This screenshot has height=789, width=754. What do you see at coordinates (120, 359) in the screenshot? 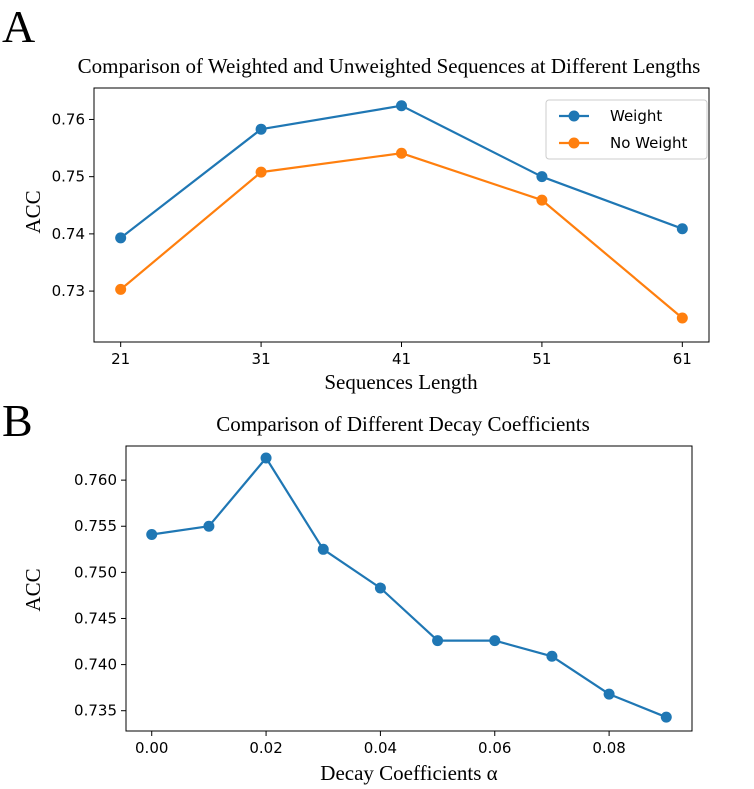
I see `x-tick-label: 21` at bounding box center [120, 359].